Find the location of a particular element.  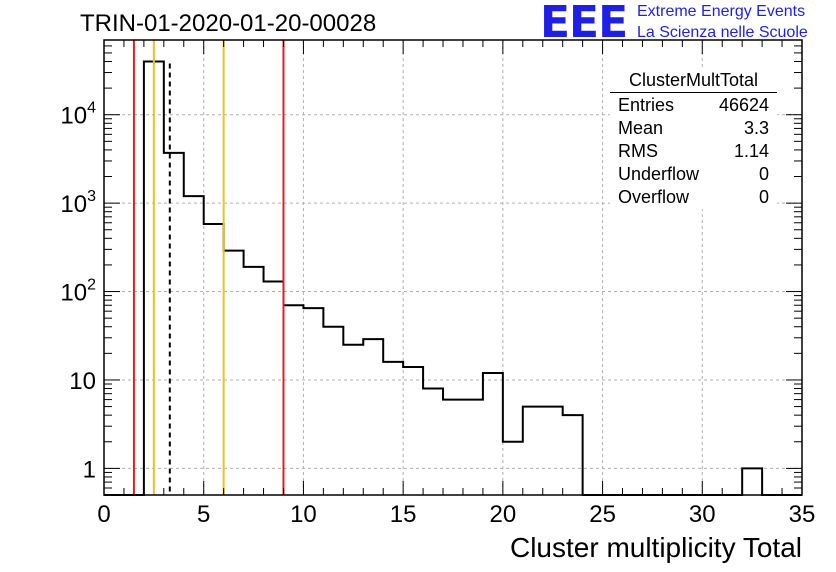

stats-value: 3.3 is located at coordinates (756, 128).